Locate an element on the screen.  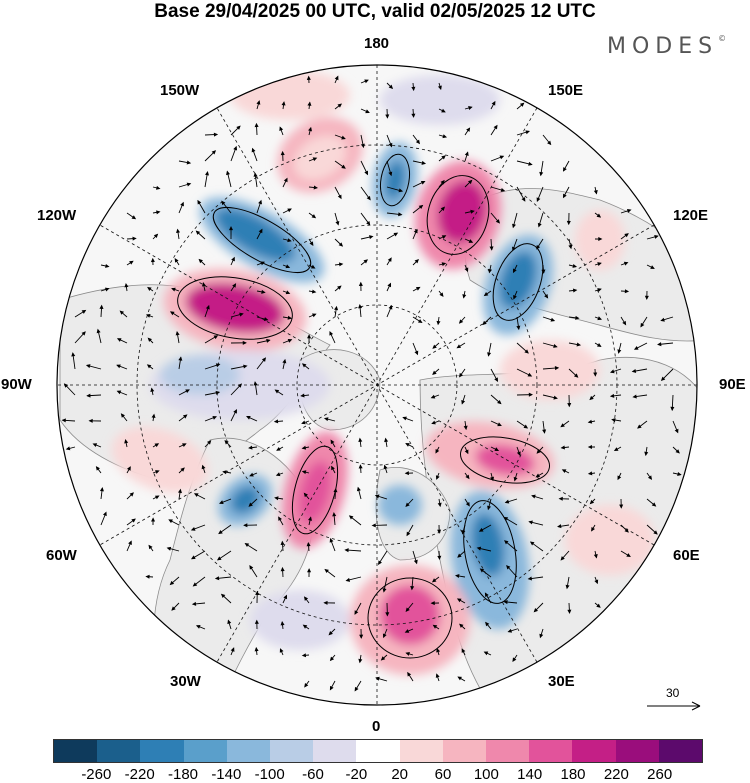
lon-label-90e: 90E is located at coordinates (732, 384).